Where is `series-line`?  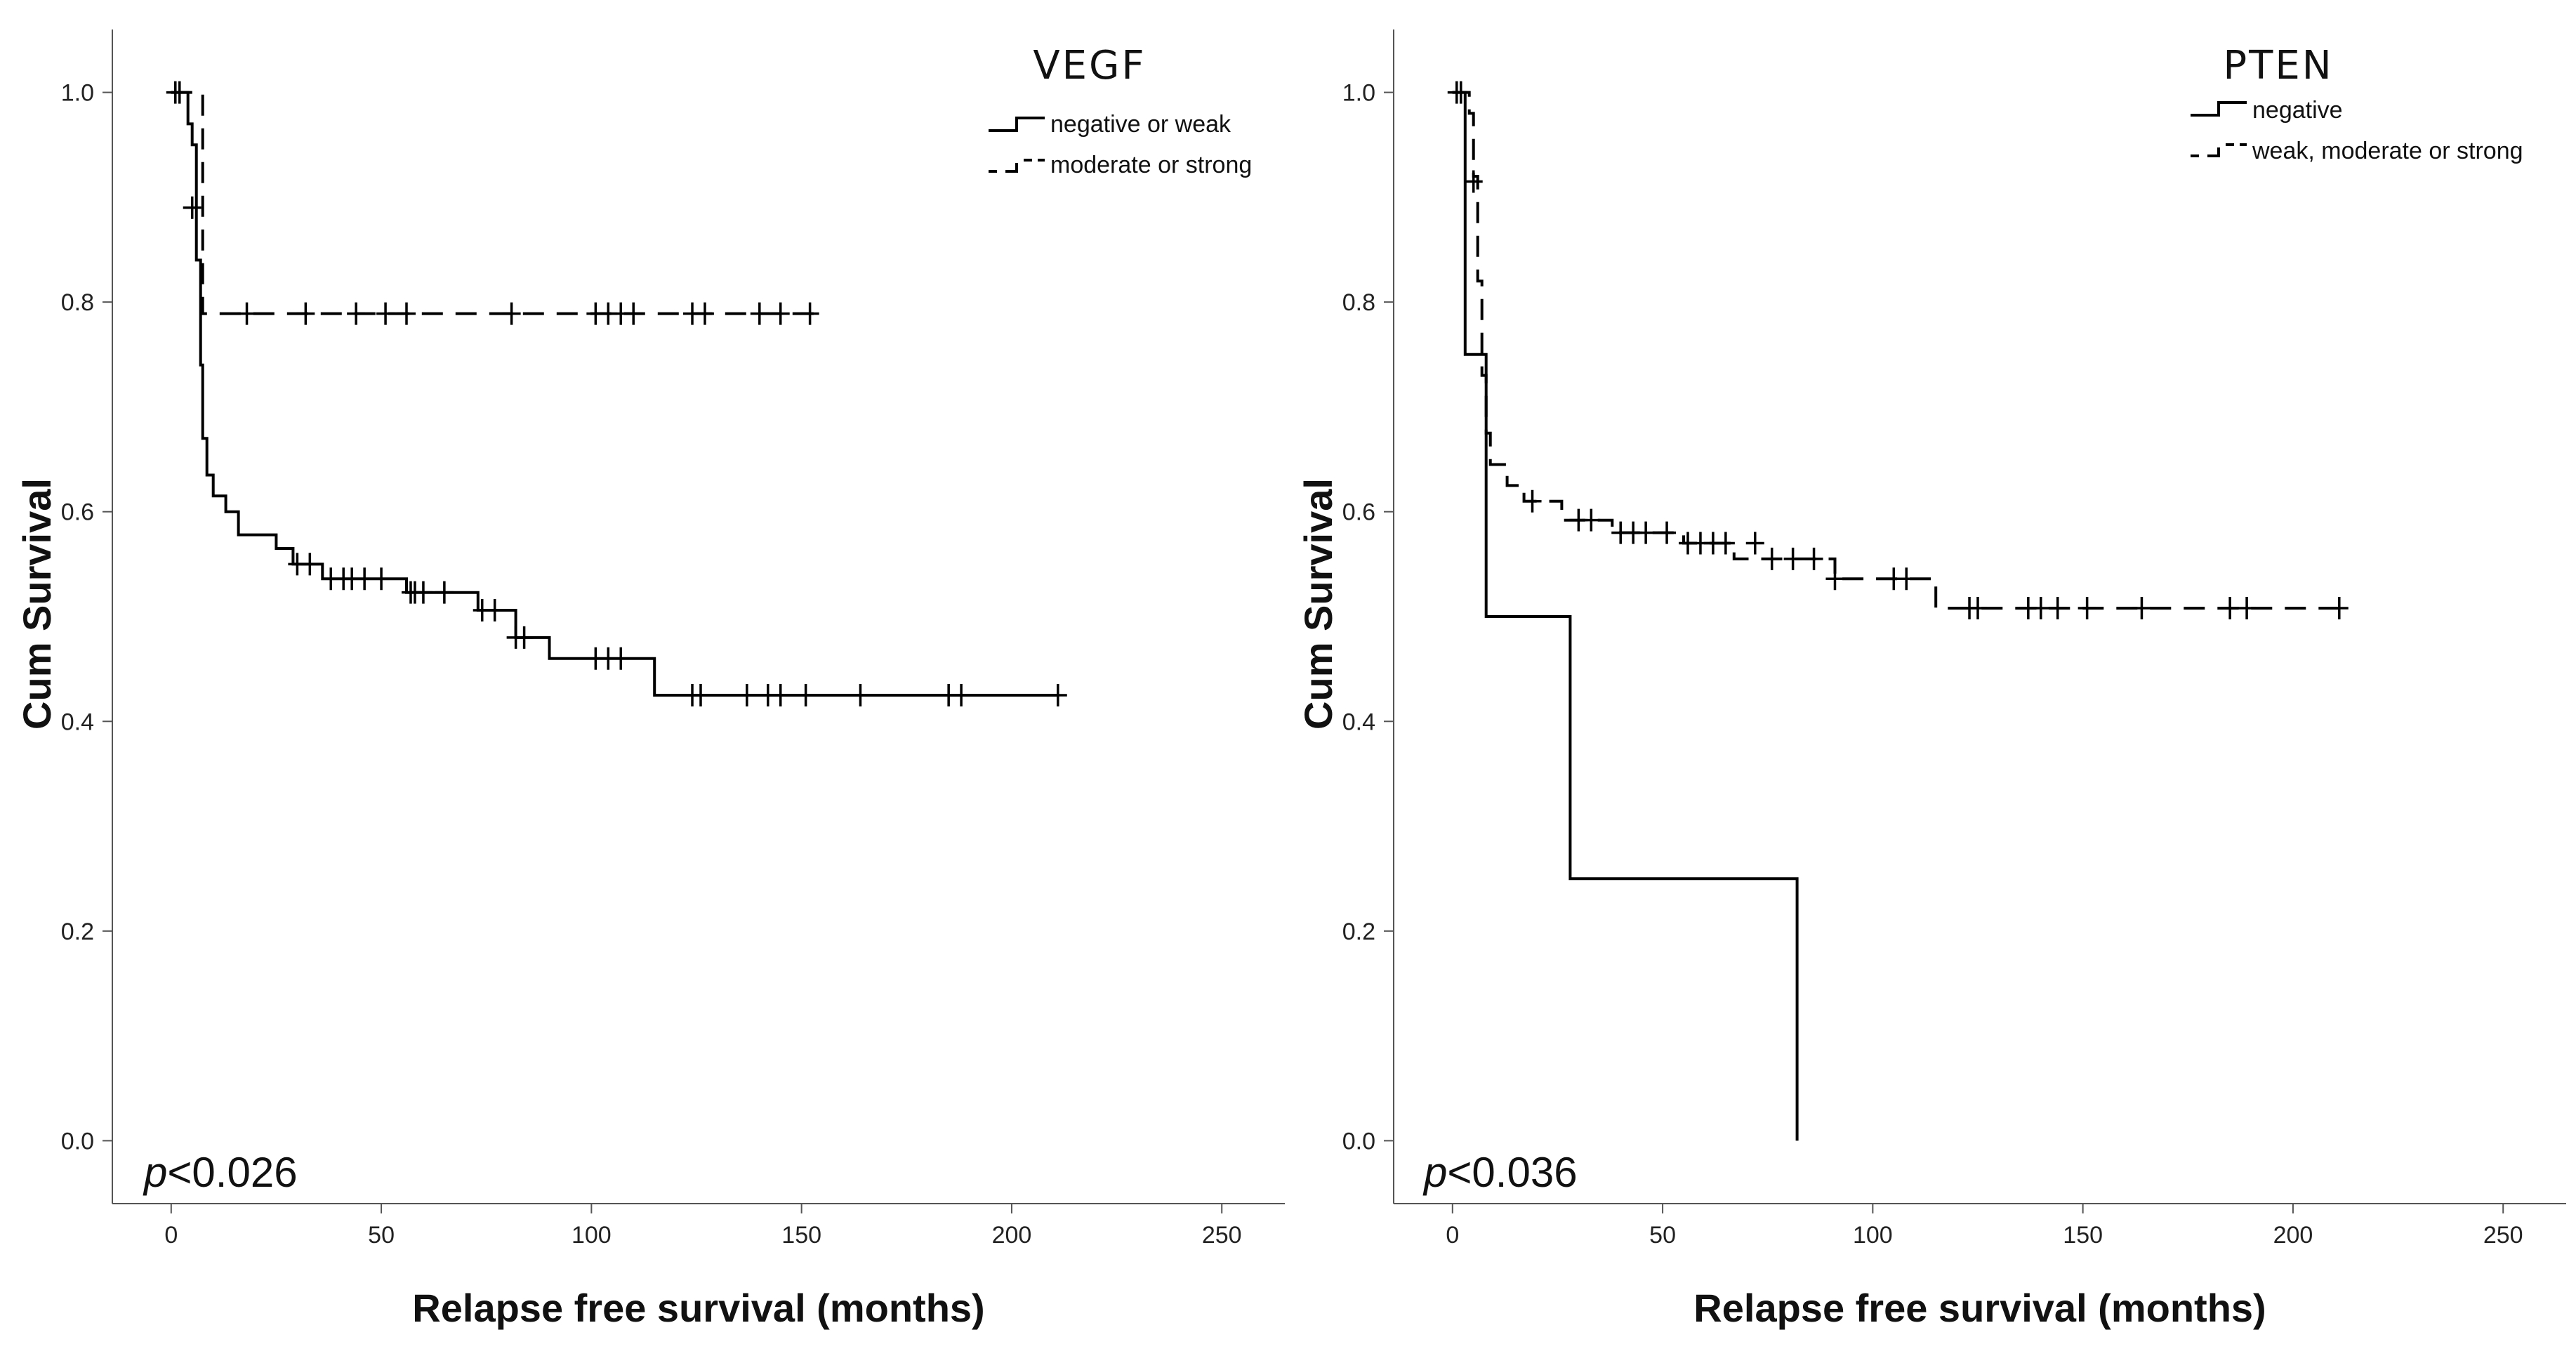
series-line is located at coordinates (1626, 616).